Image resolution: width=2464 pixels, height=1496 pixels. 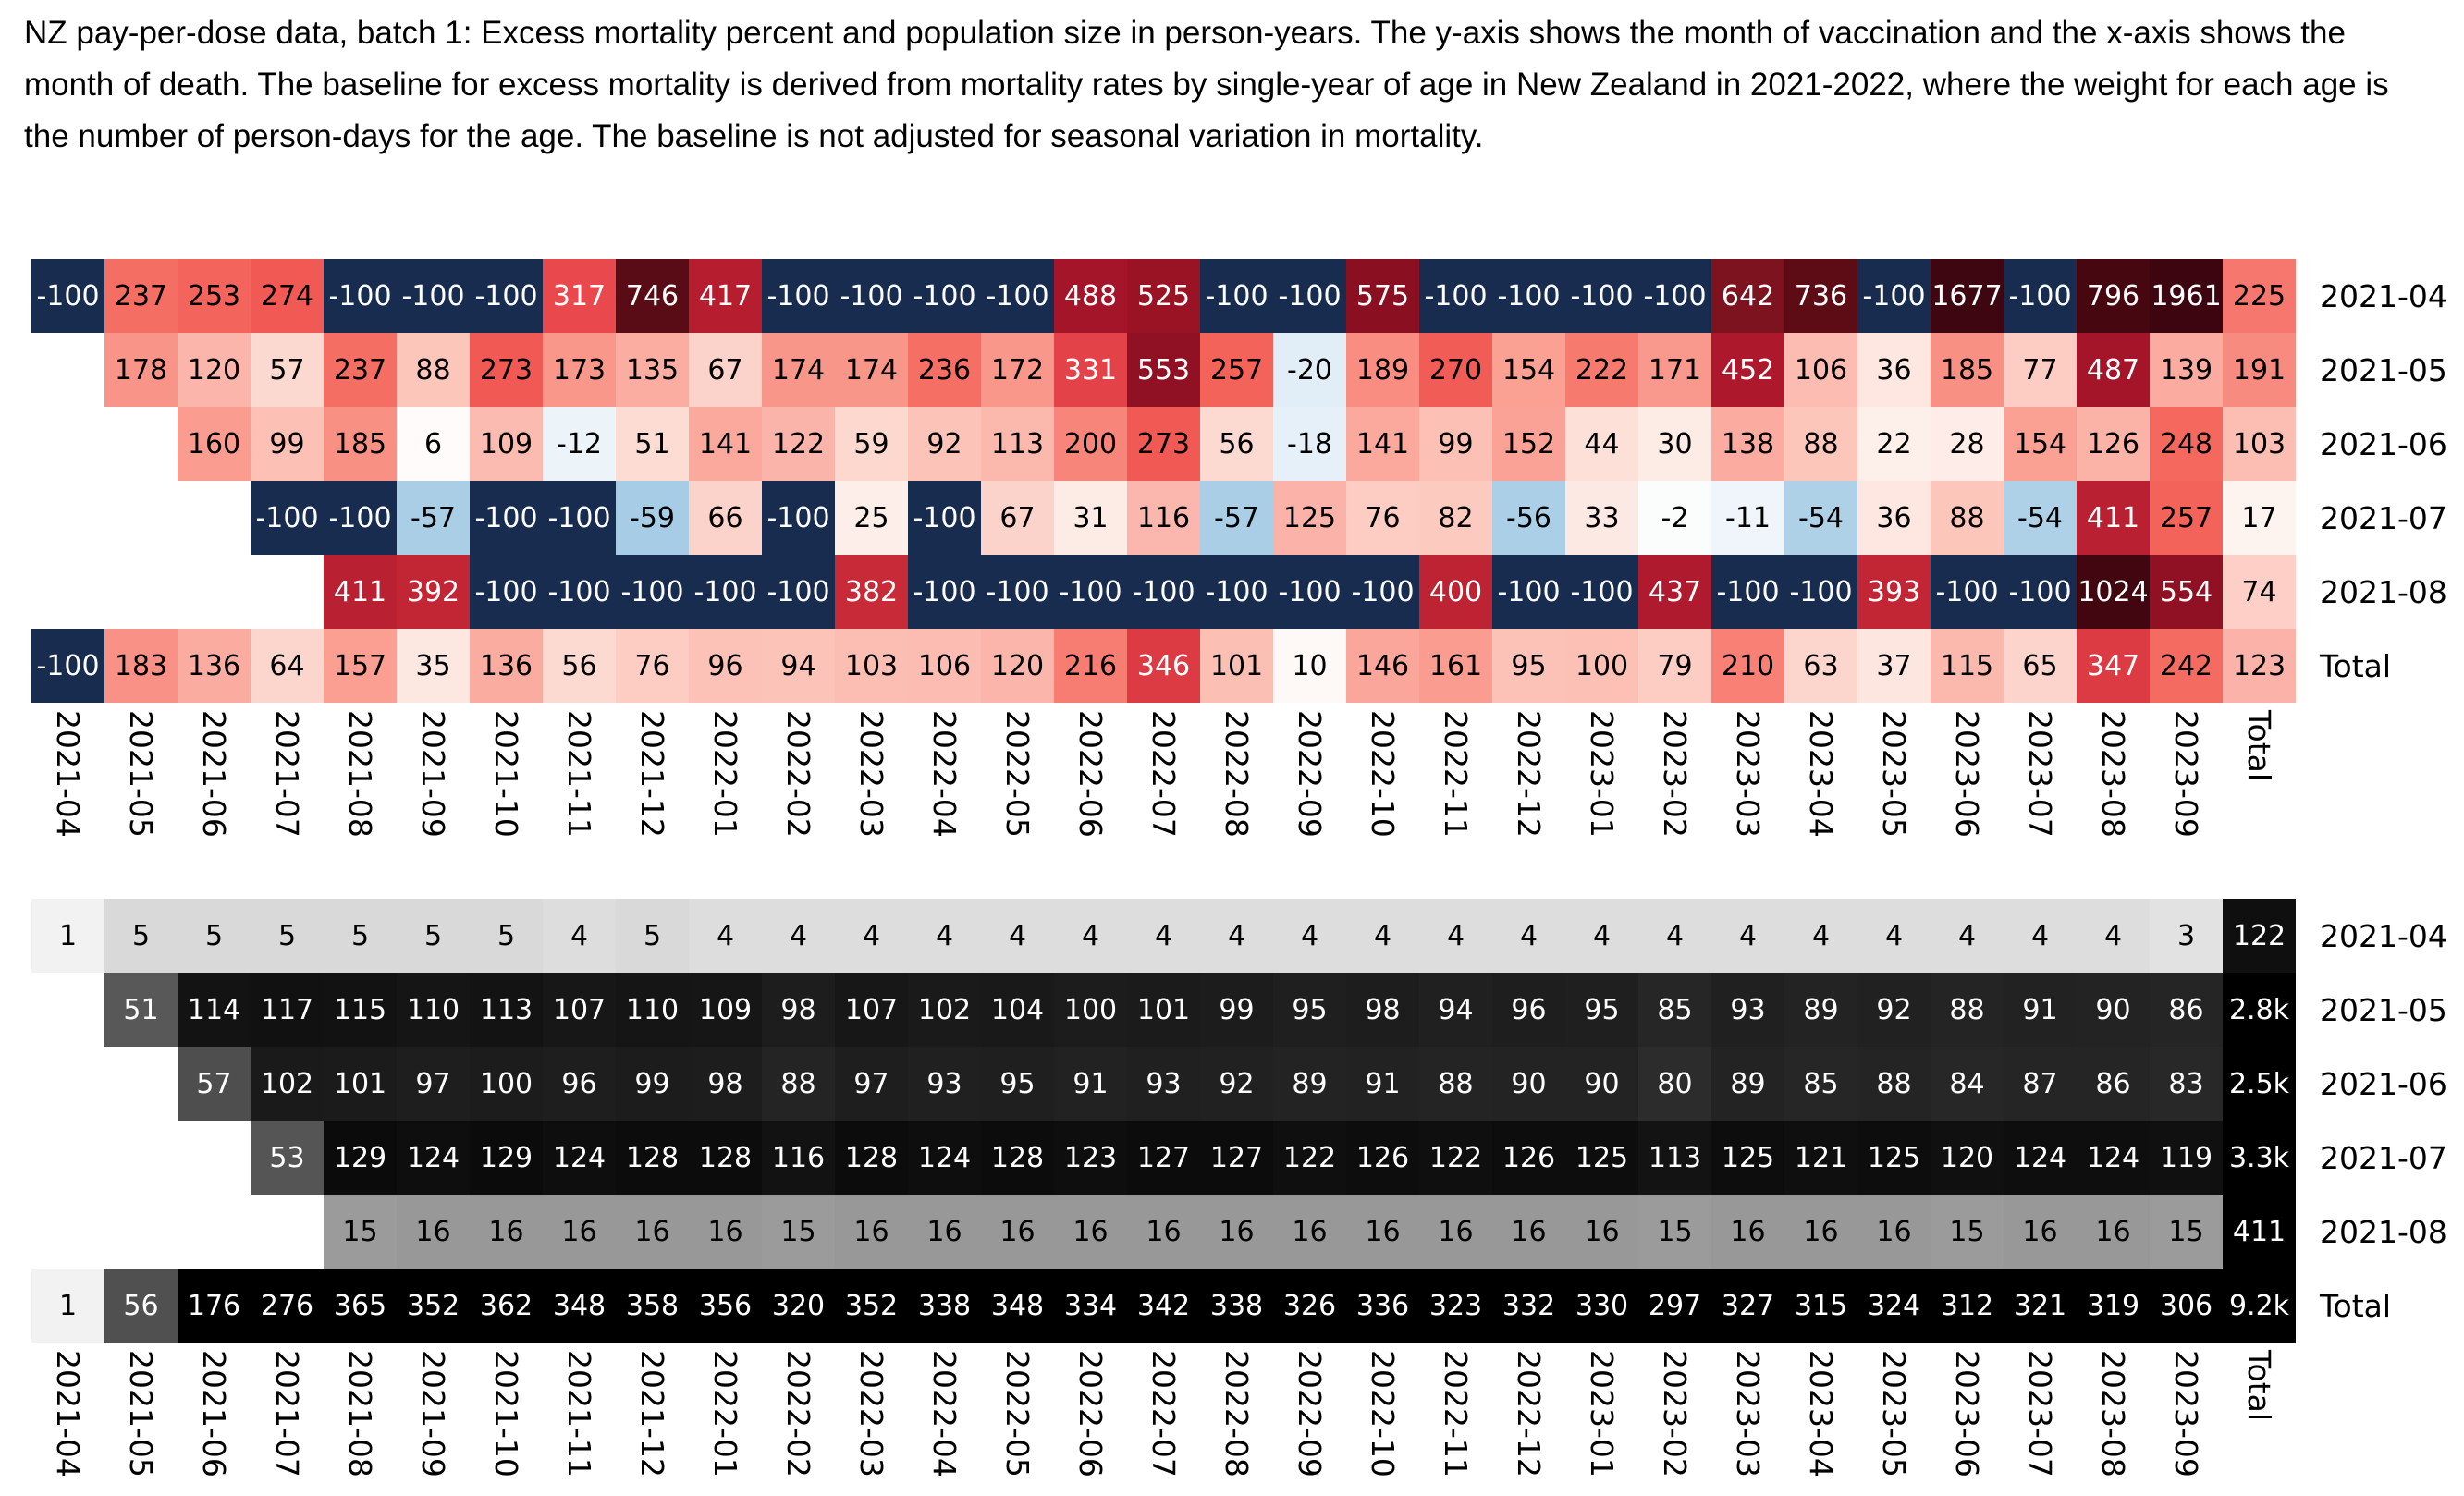 I want to click on y-axis-label: 2021-05, so click(x=2383, y=369).